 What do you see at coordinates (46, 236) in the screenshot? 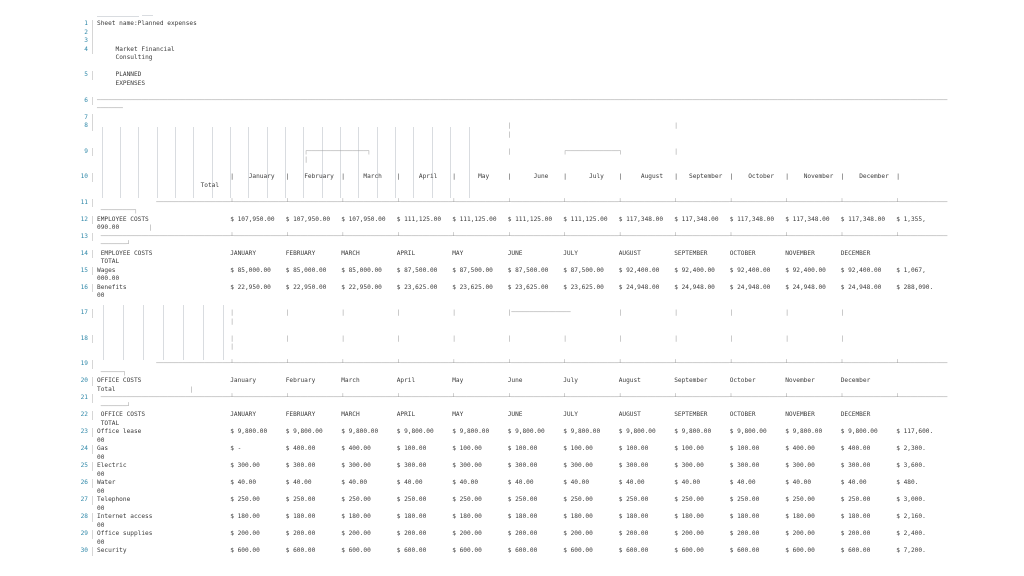
I see `line-number: 13` at bounding box center [46, 236].